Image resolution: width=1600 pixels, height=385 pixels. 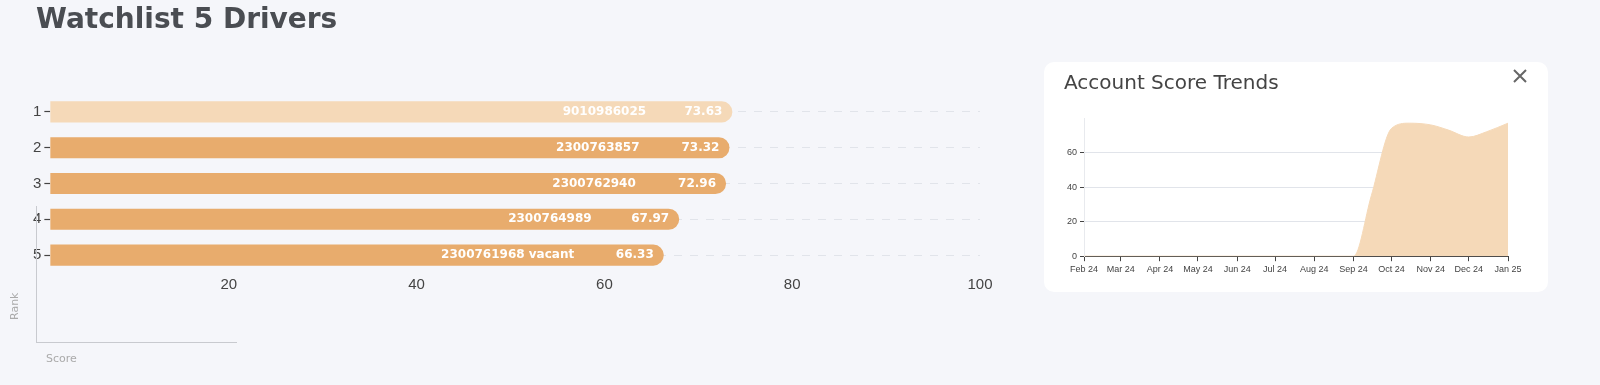 I want to click on annotation: 2300764989, so click(x=550, y=218).